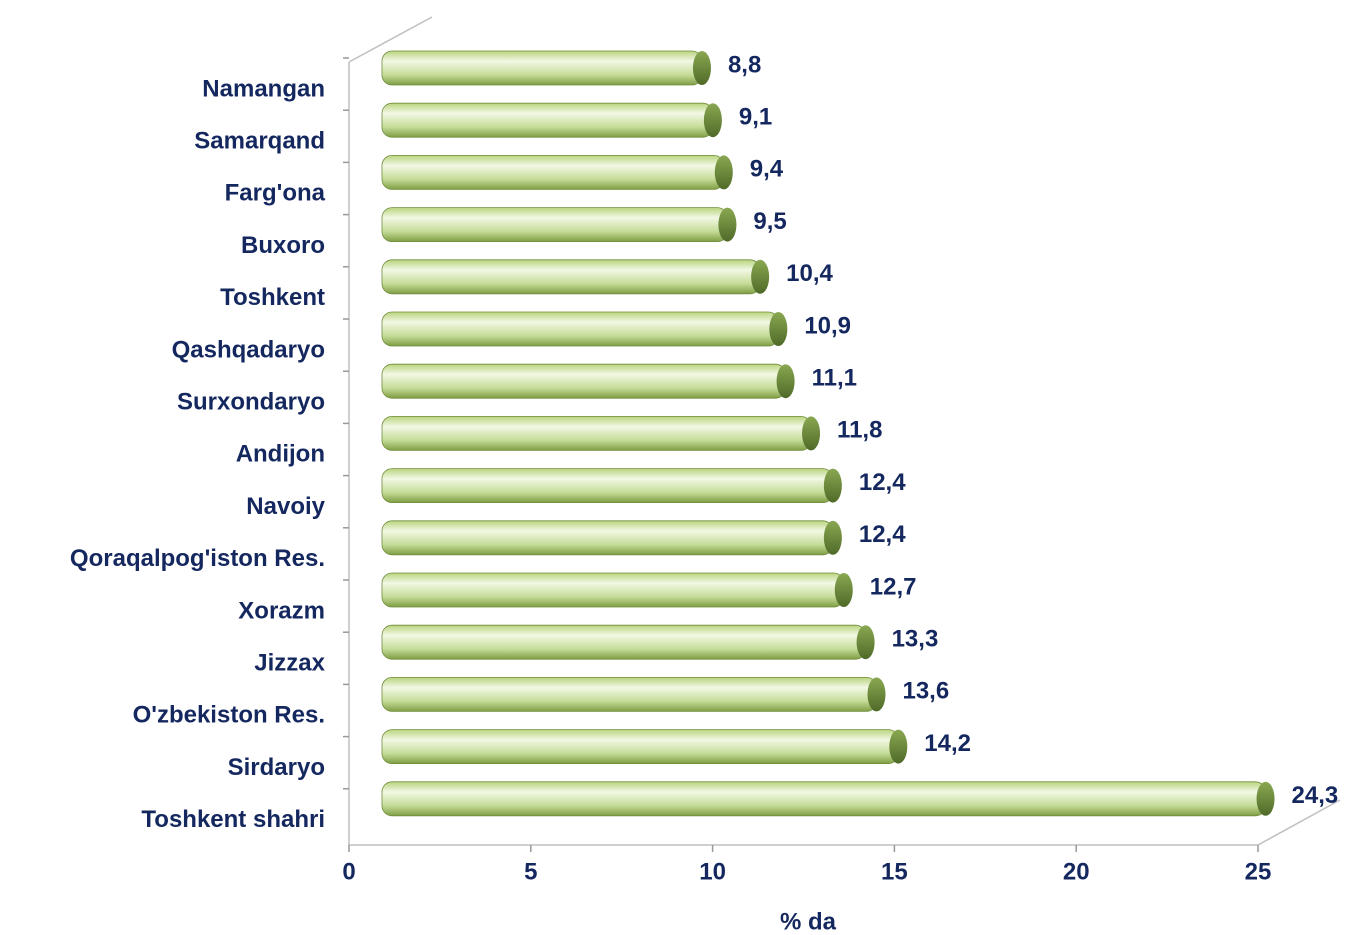 This screenshot has height=935, width=1371. What do you see at coordinates (233, 819) in the screenshot?
I see `y-tick-label: Toshkent shahri` at bounding box center [233, 819].